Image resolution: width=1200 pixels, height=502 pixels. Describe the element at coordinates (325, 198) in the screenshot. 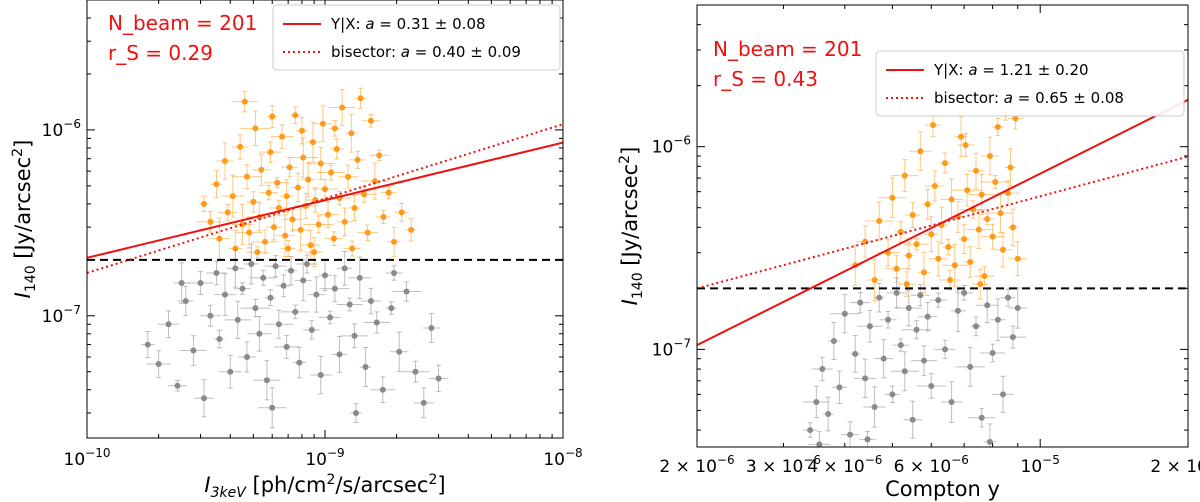

I see `fit-line-bisector` at that location.